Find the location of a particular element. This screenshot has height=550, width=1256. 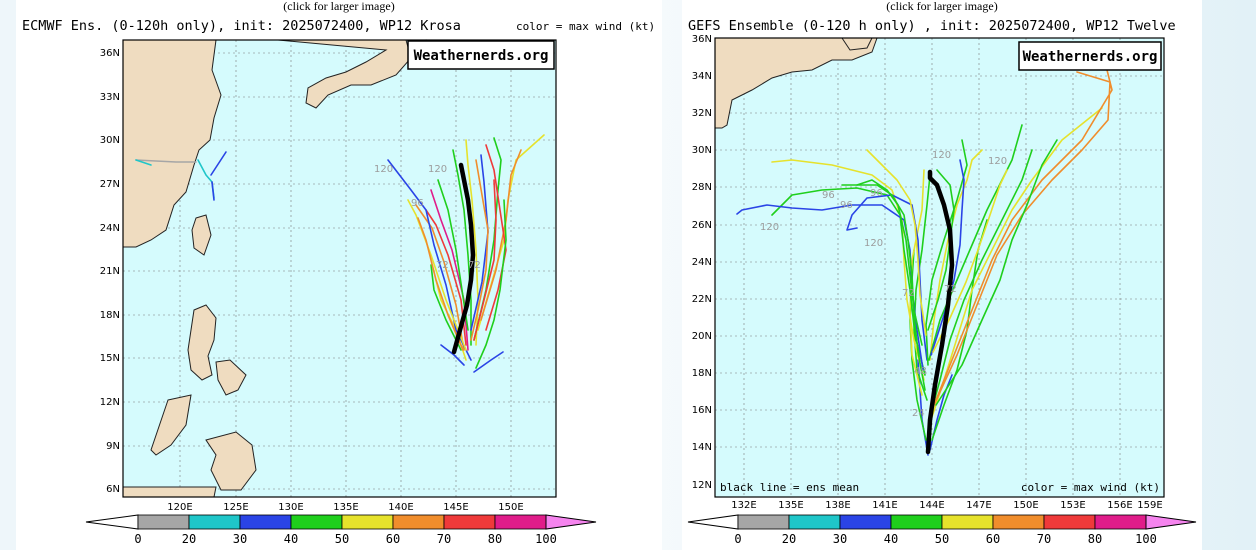

svg-text: 141E is located at coordinates (884, 505).